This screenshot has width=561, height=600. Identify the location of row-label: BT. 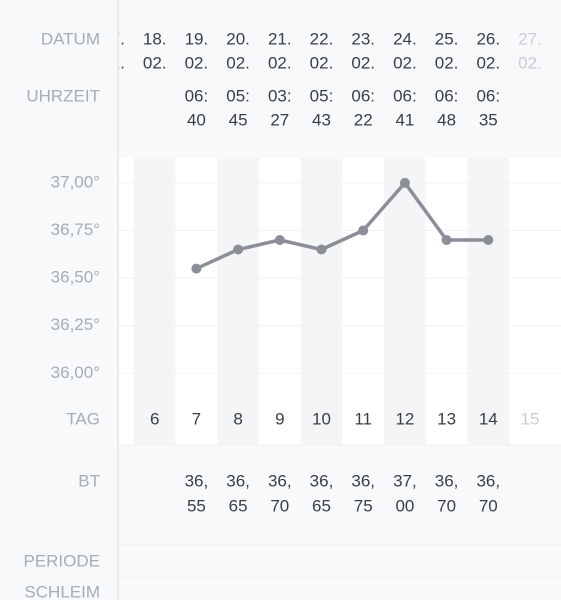
(89, 480).